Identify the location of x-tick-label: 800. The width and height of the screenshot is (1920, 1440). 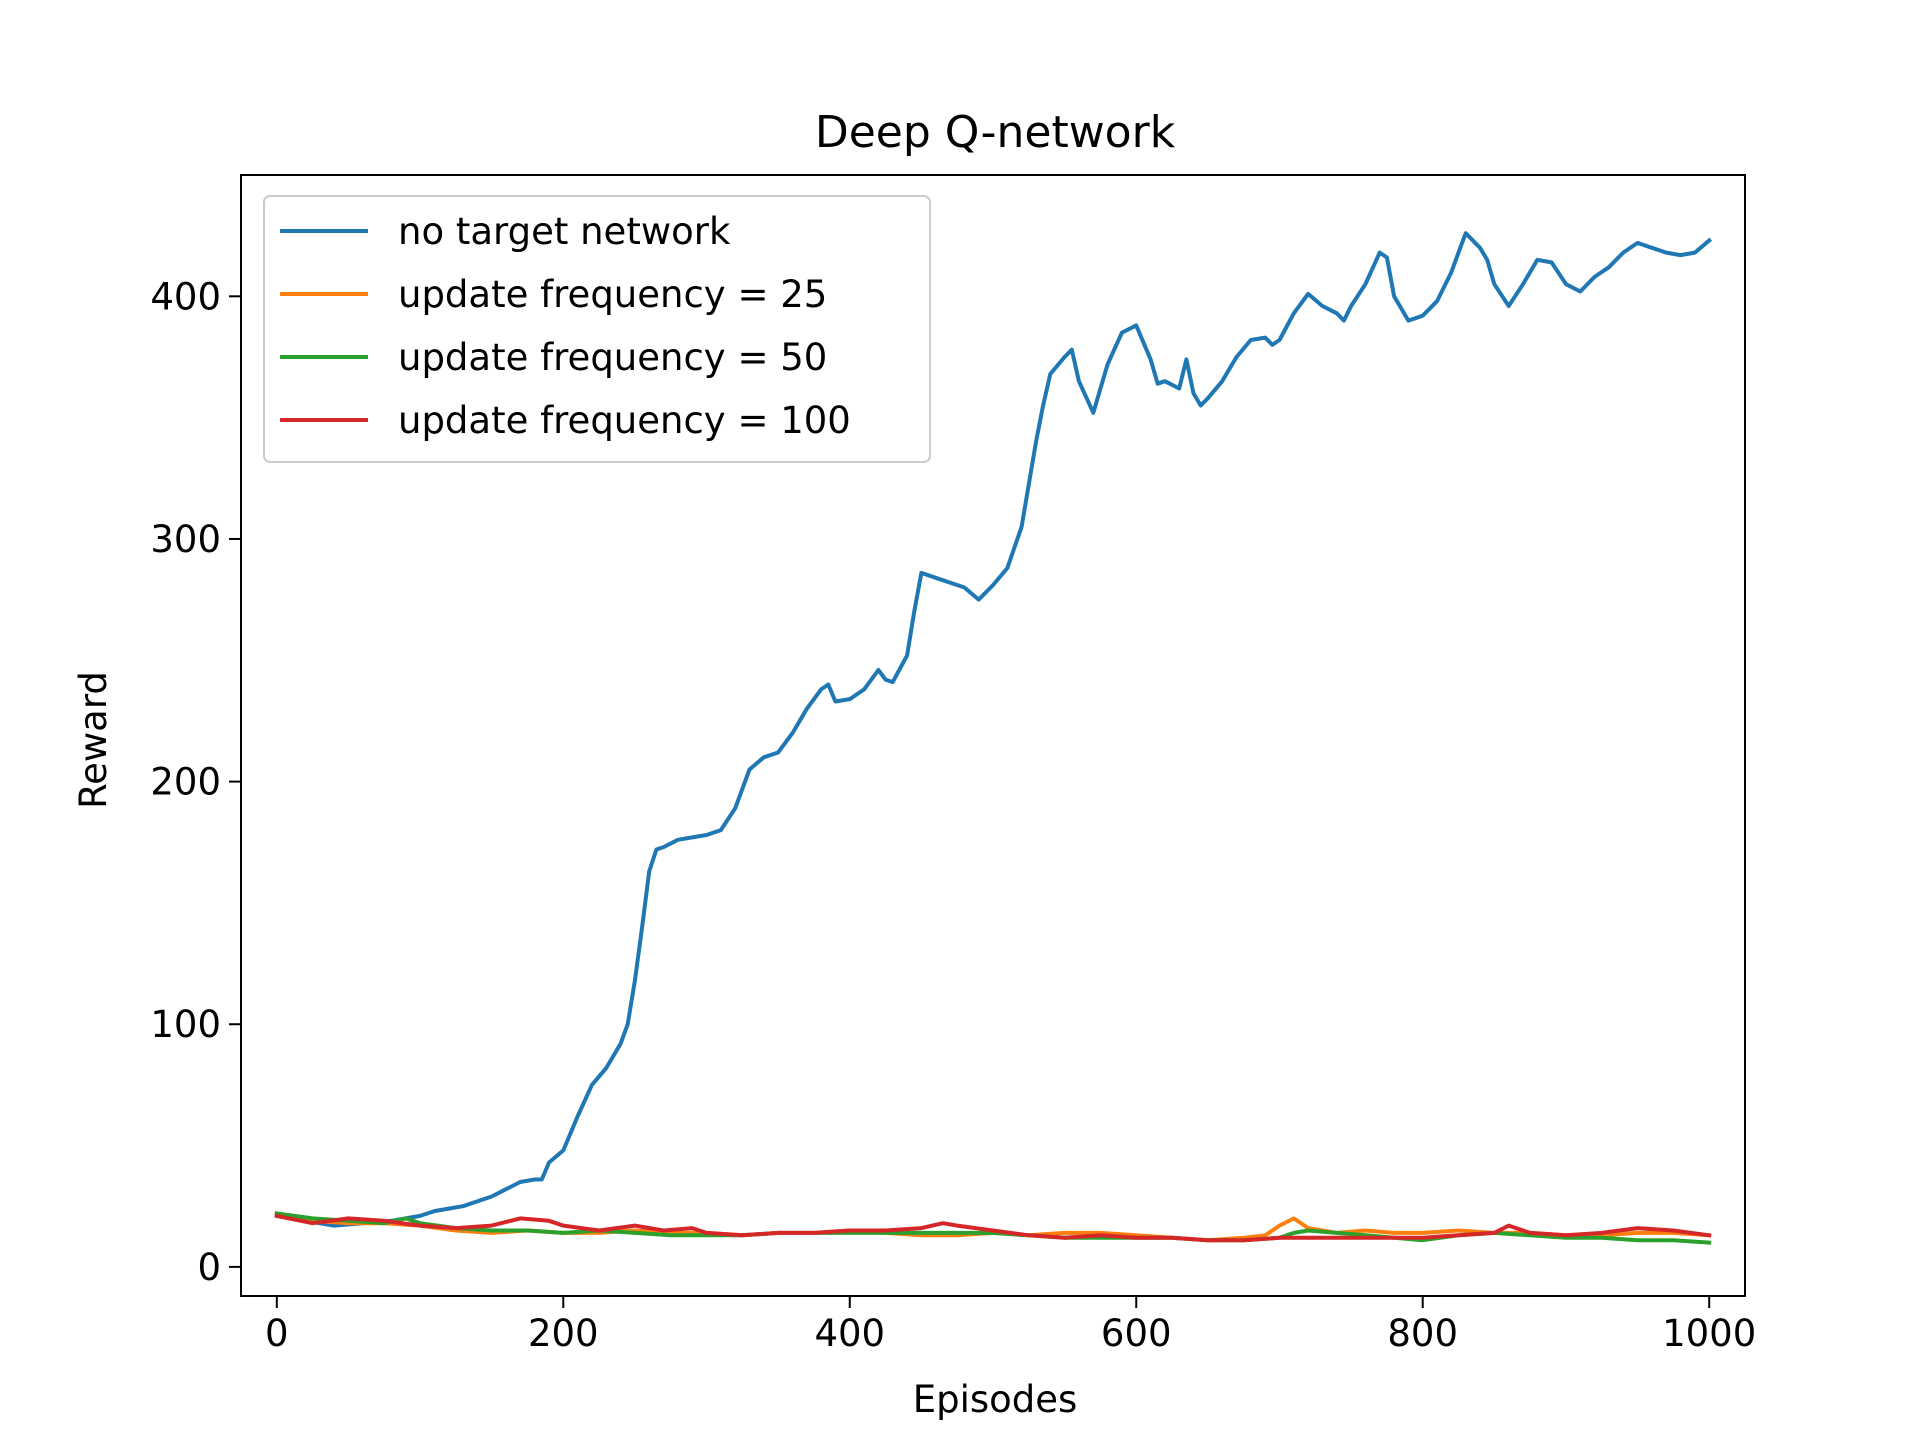
(1422, 1333).